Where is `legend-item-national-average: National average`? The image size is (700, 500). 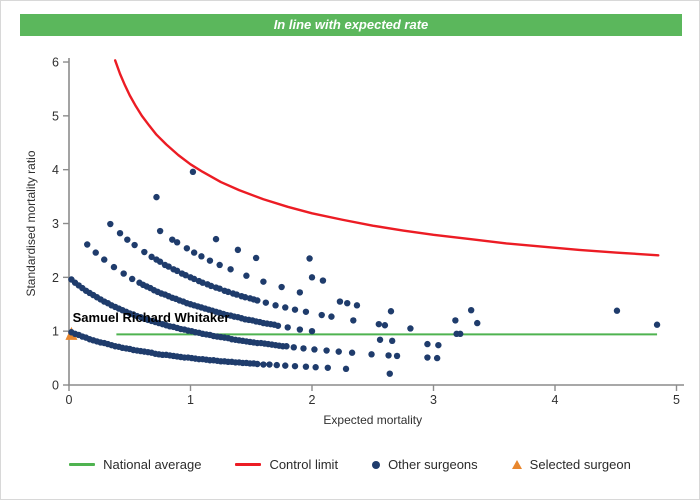 legend-item-national-average: National average is located at coordinates (135, 464).